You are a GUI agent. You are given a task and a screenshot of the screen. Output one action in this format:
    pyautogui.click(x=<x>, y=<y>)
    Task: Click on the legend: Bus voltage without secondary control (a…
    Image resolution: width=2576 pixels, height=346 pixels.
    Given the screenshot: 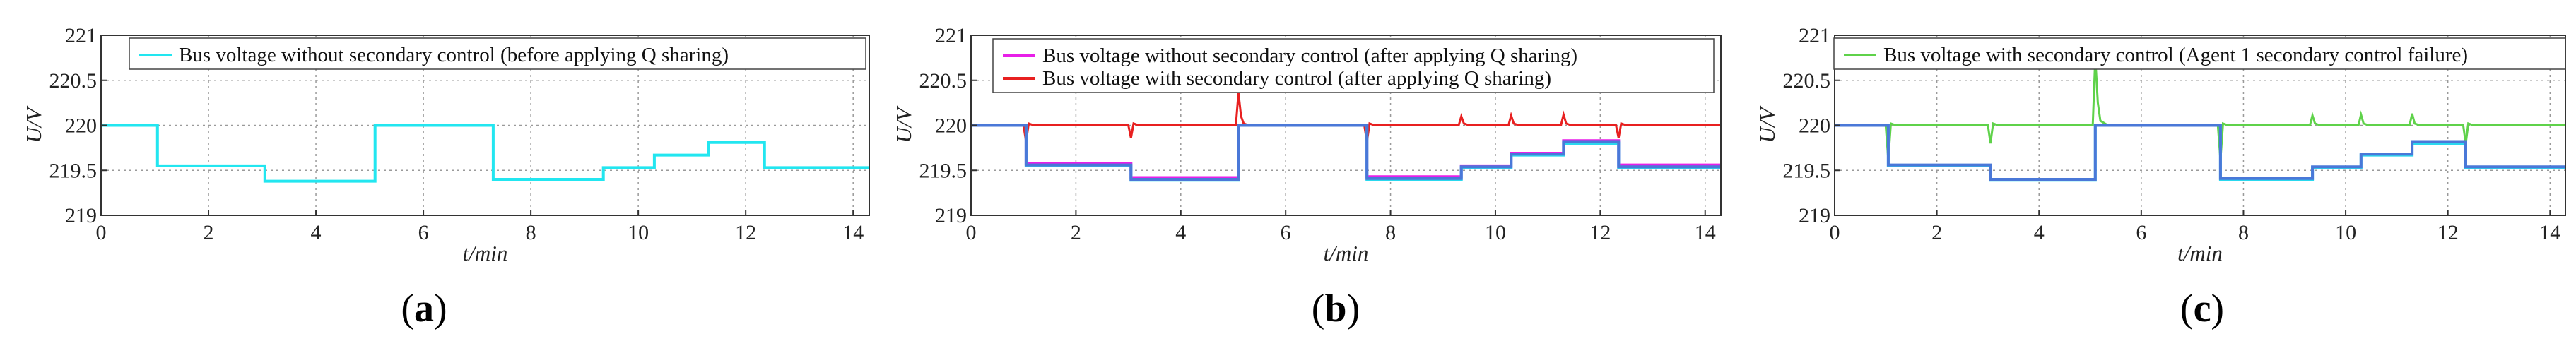 What is the action you would take?
    pyautogui.click(x=1353, y=66)
    